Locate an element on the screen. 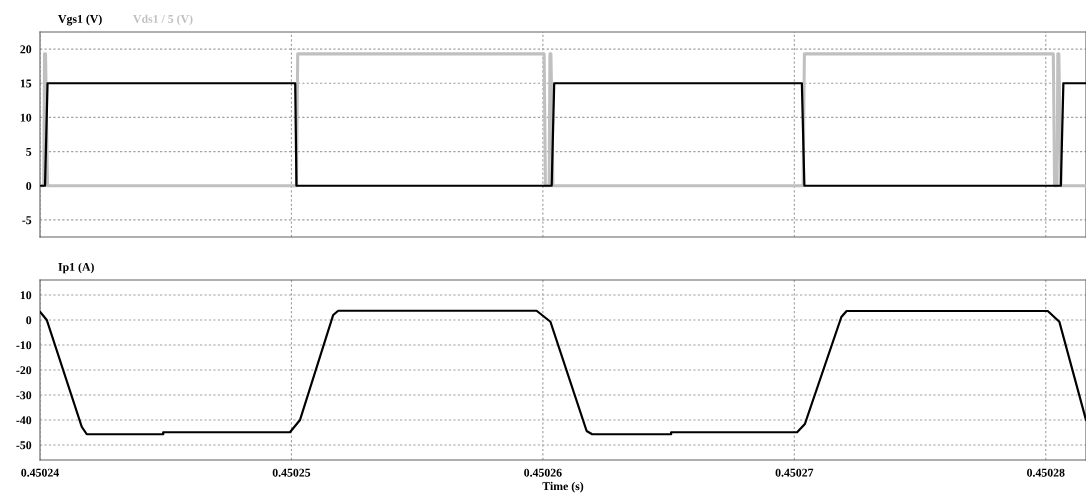  y-tick-label: 5 is located at coordinates (29, 151).